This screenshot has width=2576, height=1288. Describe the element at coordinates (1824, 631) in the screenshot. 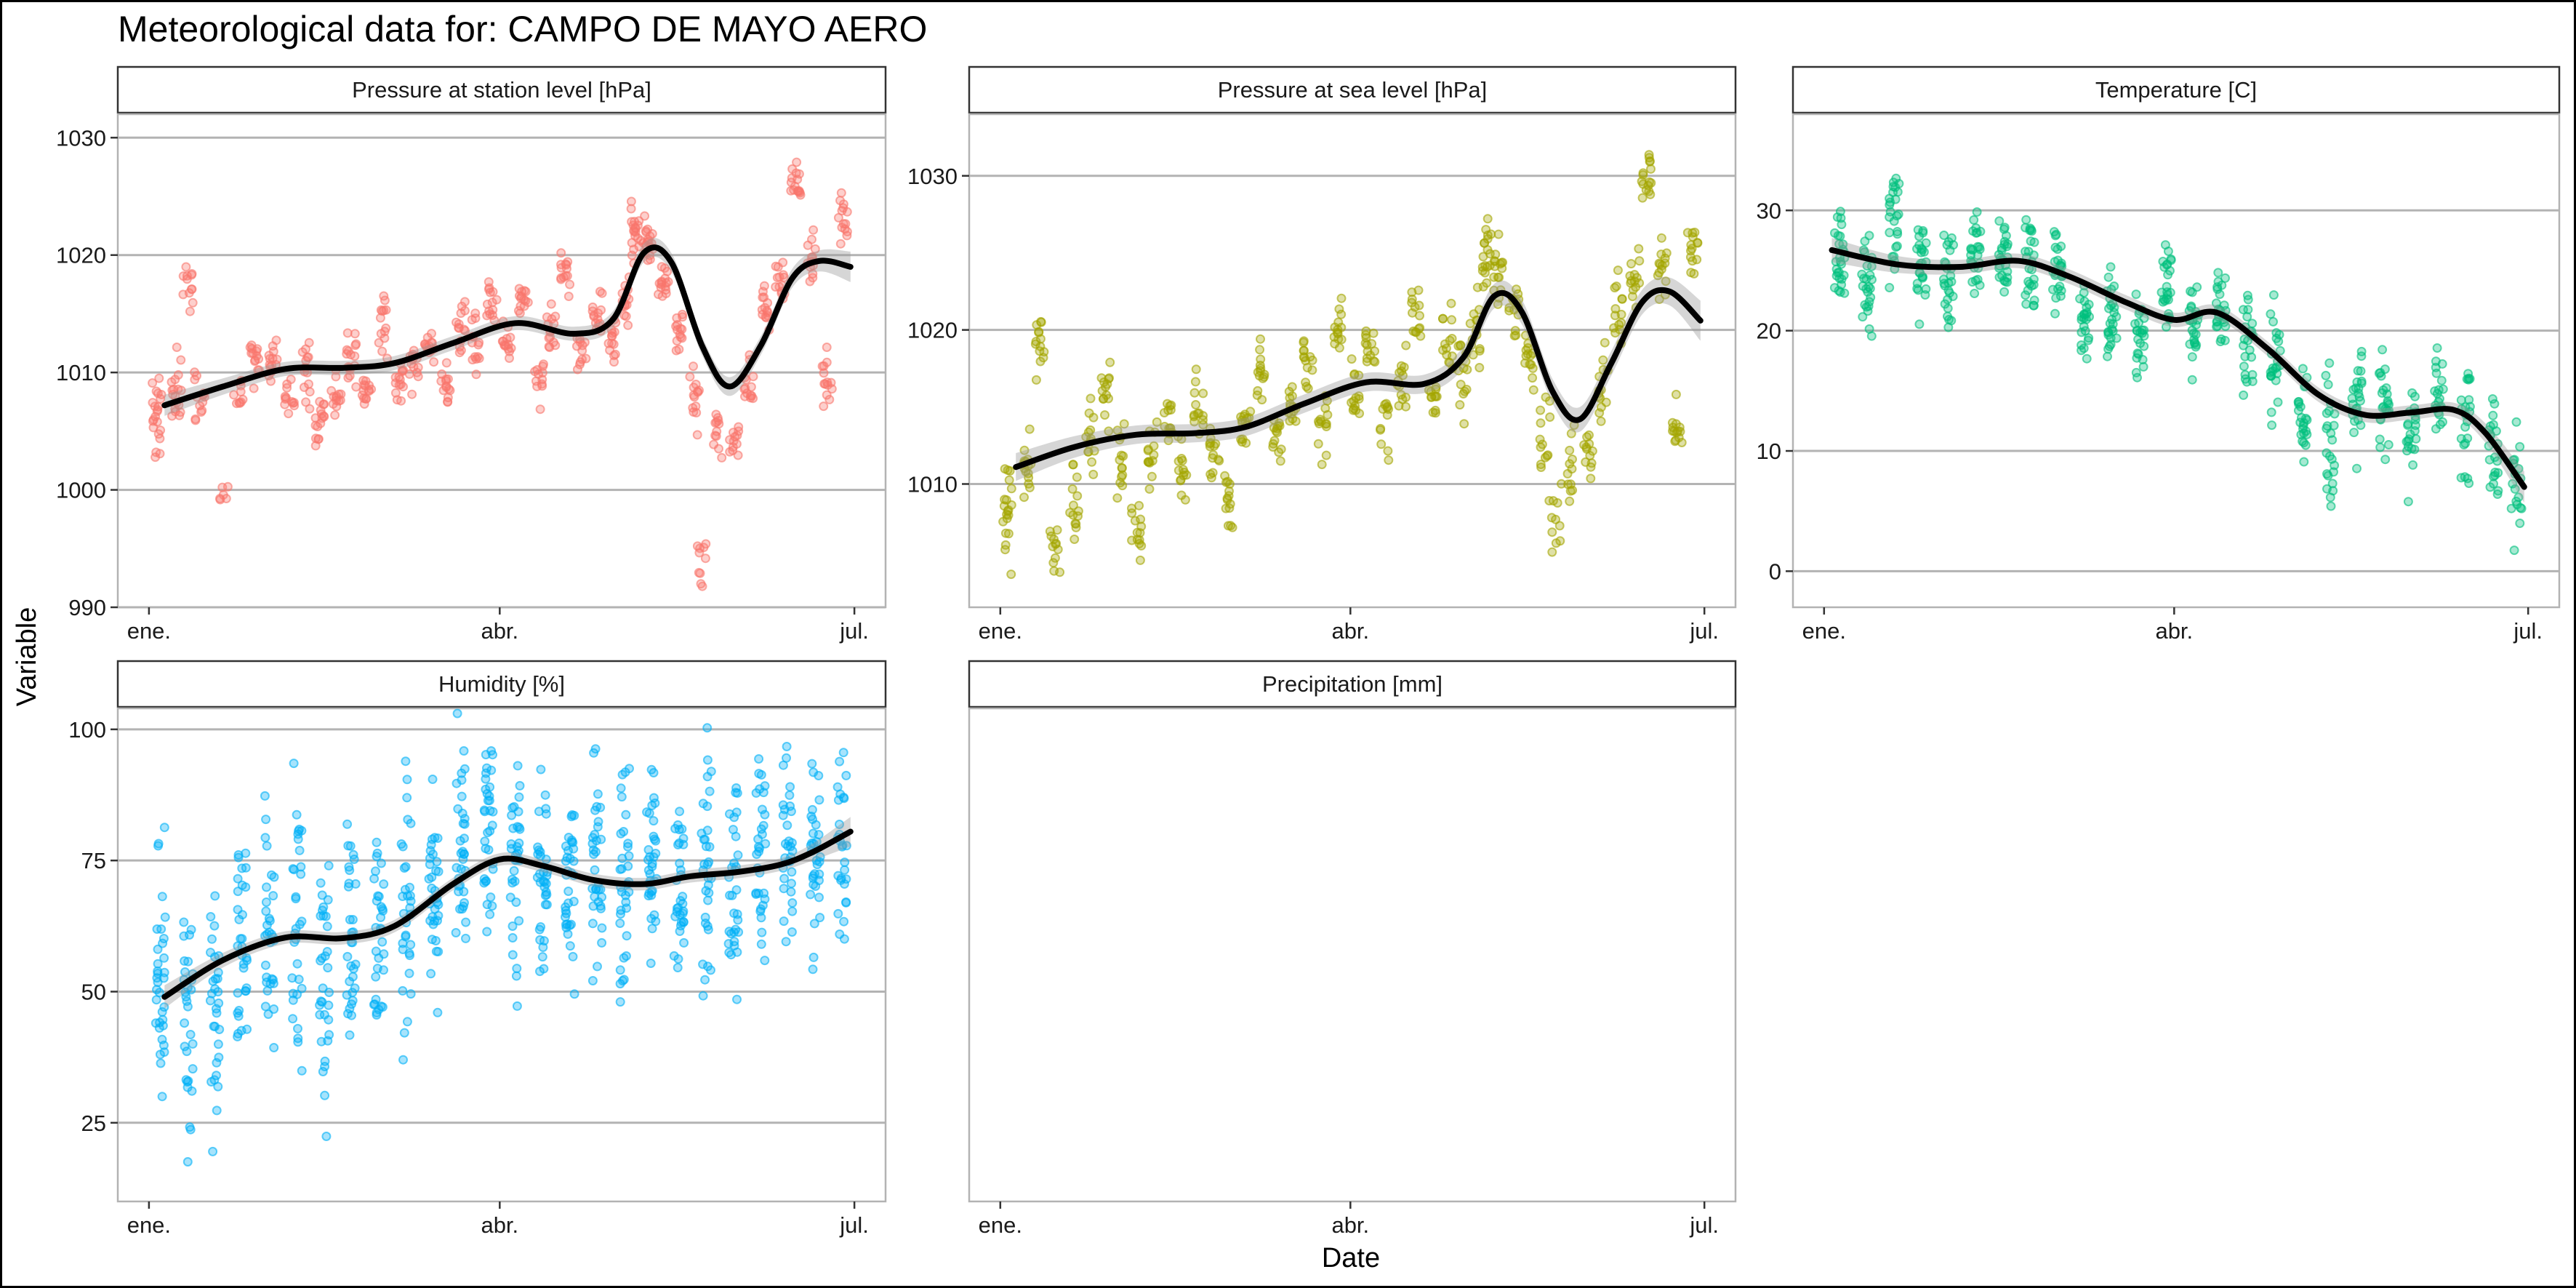

I see `x-tick-label: ene.` at that location.